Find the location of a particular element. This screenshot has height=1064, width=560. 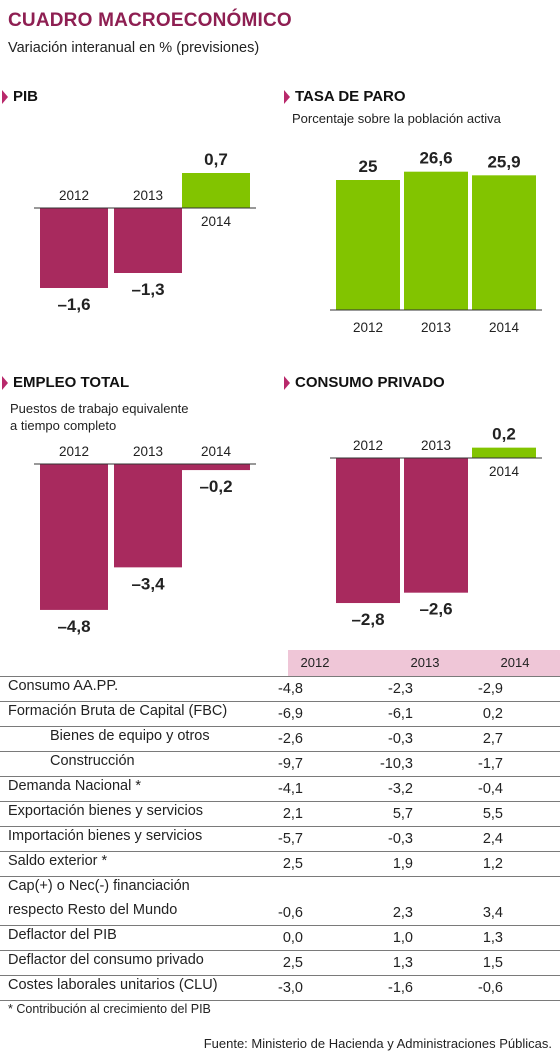

row-value-2013: -0,3 is located at coordinates (400, 839).